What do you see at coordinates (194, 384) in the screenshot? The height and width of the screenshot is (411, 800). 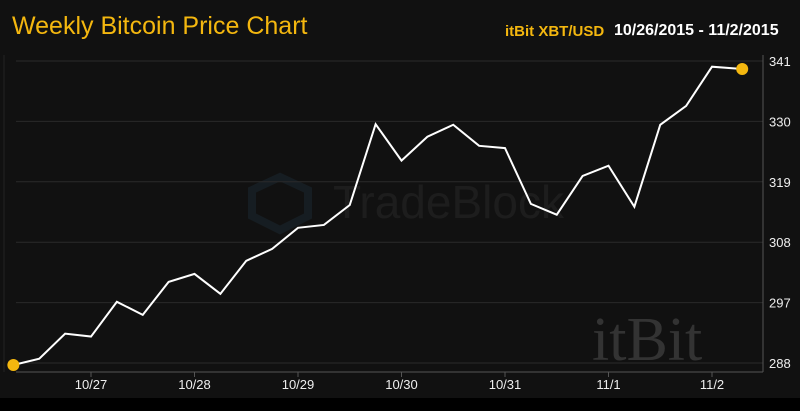 I see `x-tick-label: 10/28` at bounding box center [194, 384].